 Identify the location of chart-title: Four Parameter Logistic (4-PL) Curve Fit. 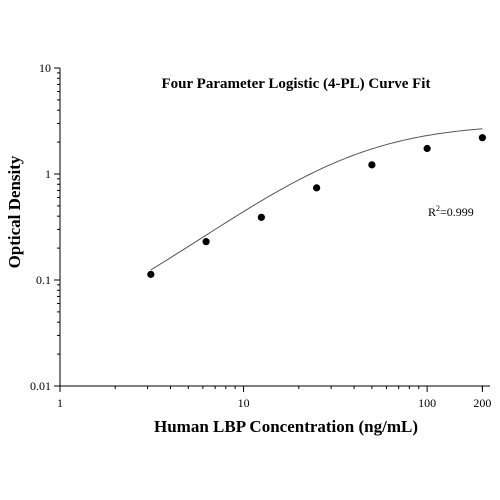
(296, 84).